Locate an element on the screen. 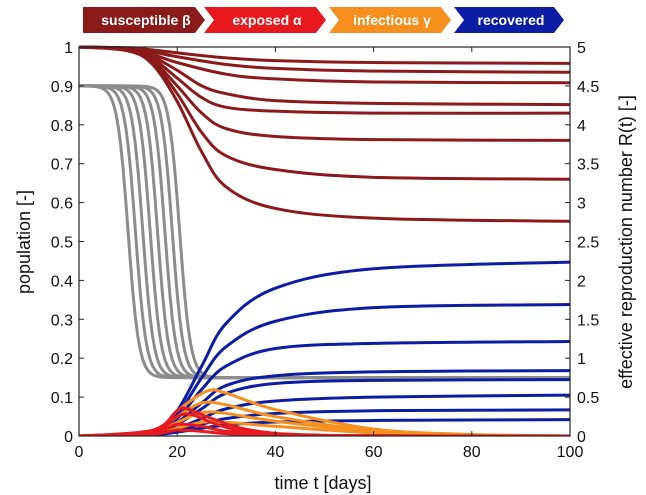 This screenshot has width=646, height=495. y-tick-label-left: 0 is located at coordinates (68, 437).